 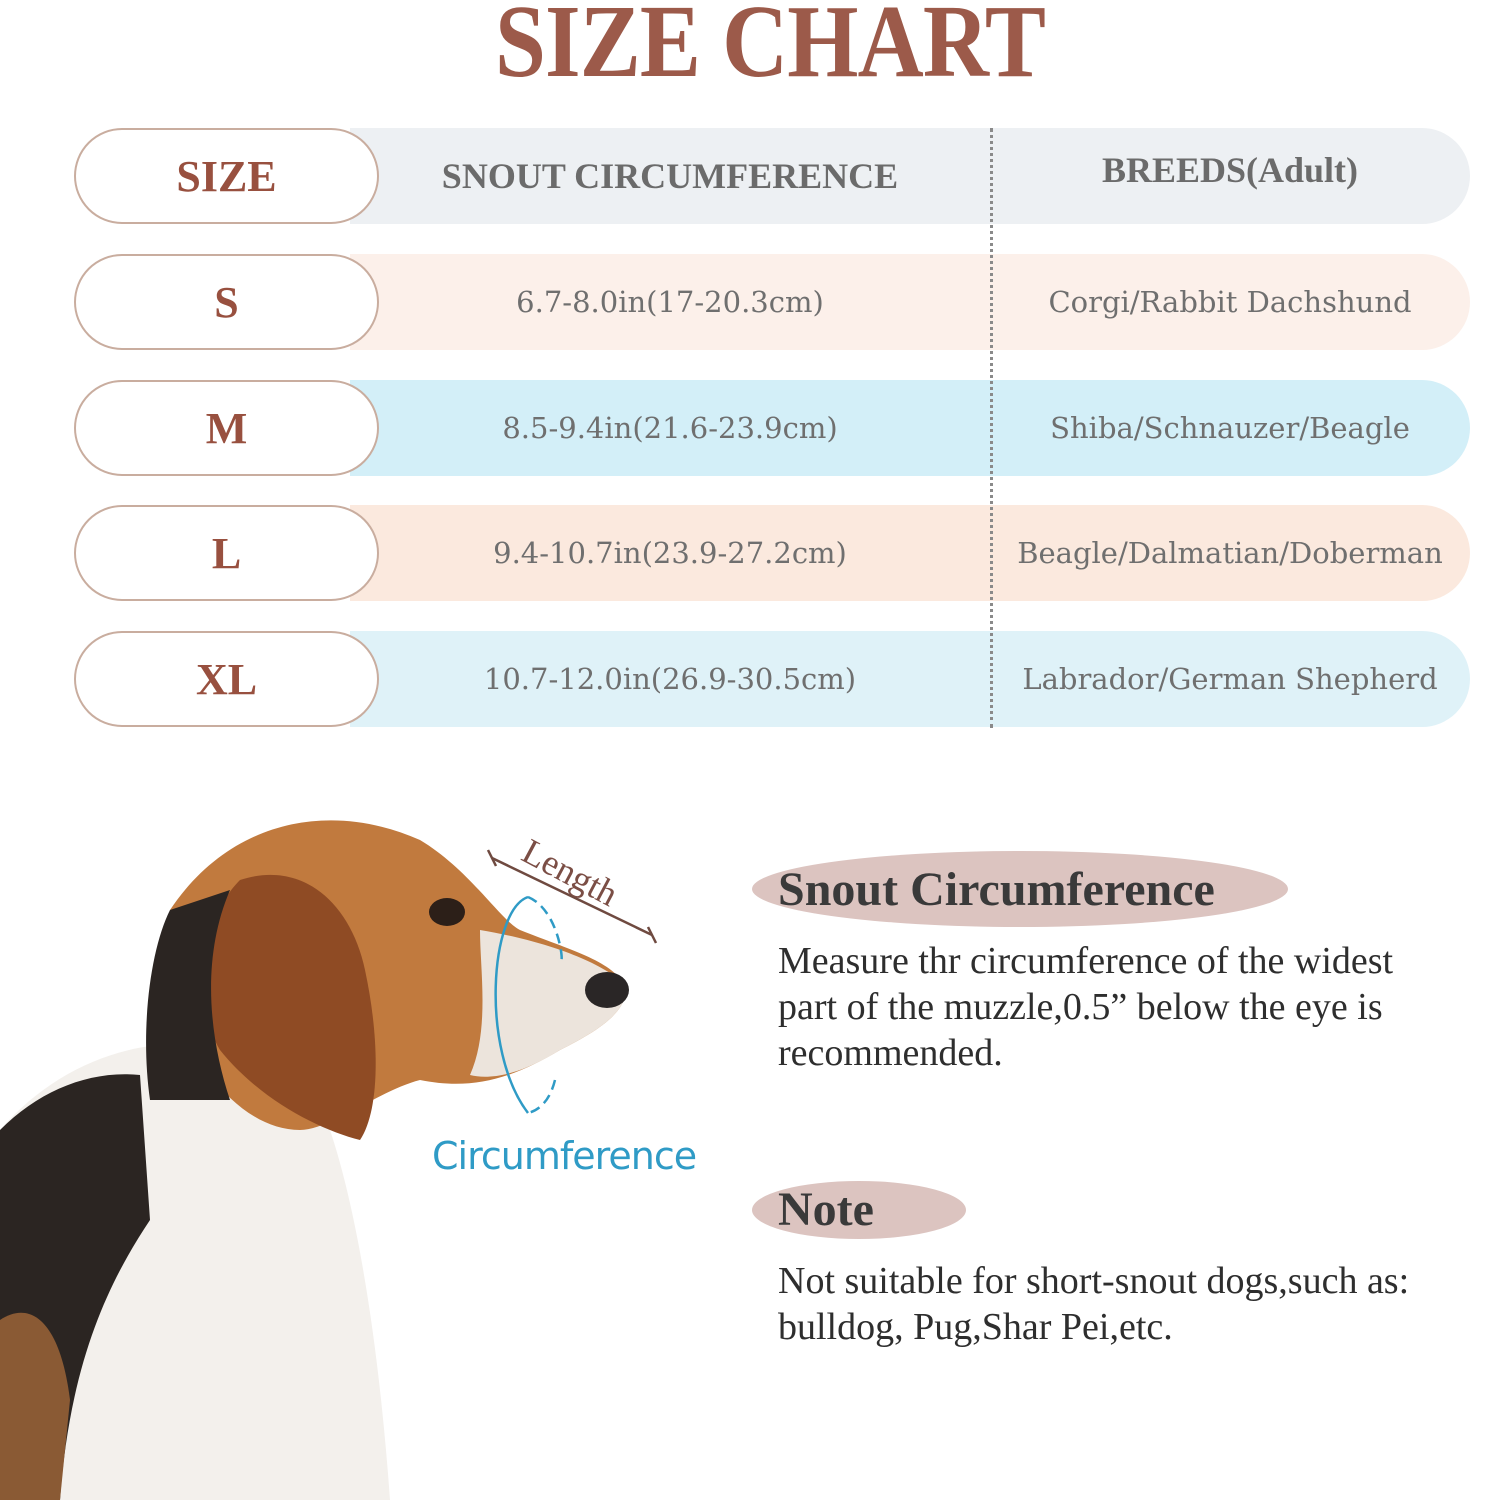 What do you see at coordinates (572, 896) in the screenshot?
I see `length-line` at bounding box center [572, 896].